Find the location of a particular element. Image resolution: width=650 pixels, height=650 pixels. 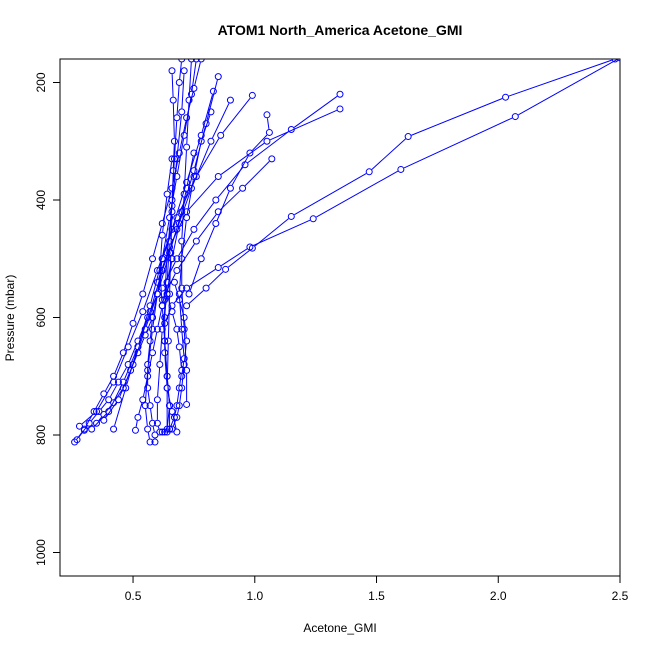

y-tick-label: 800 is located at coordinates (41, 435).